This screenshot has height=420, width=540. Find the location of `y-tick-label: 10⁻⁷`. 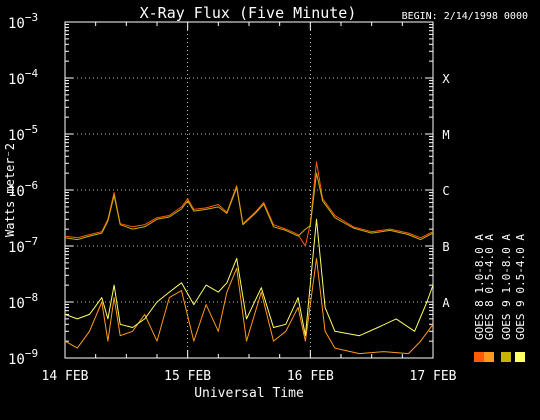

y-tick-label: 10⁻⁷ is located at coordinates (23, 245).